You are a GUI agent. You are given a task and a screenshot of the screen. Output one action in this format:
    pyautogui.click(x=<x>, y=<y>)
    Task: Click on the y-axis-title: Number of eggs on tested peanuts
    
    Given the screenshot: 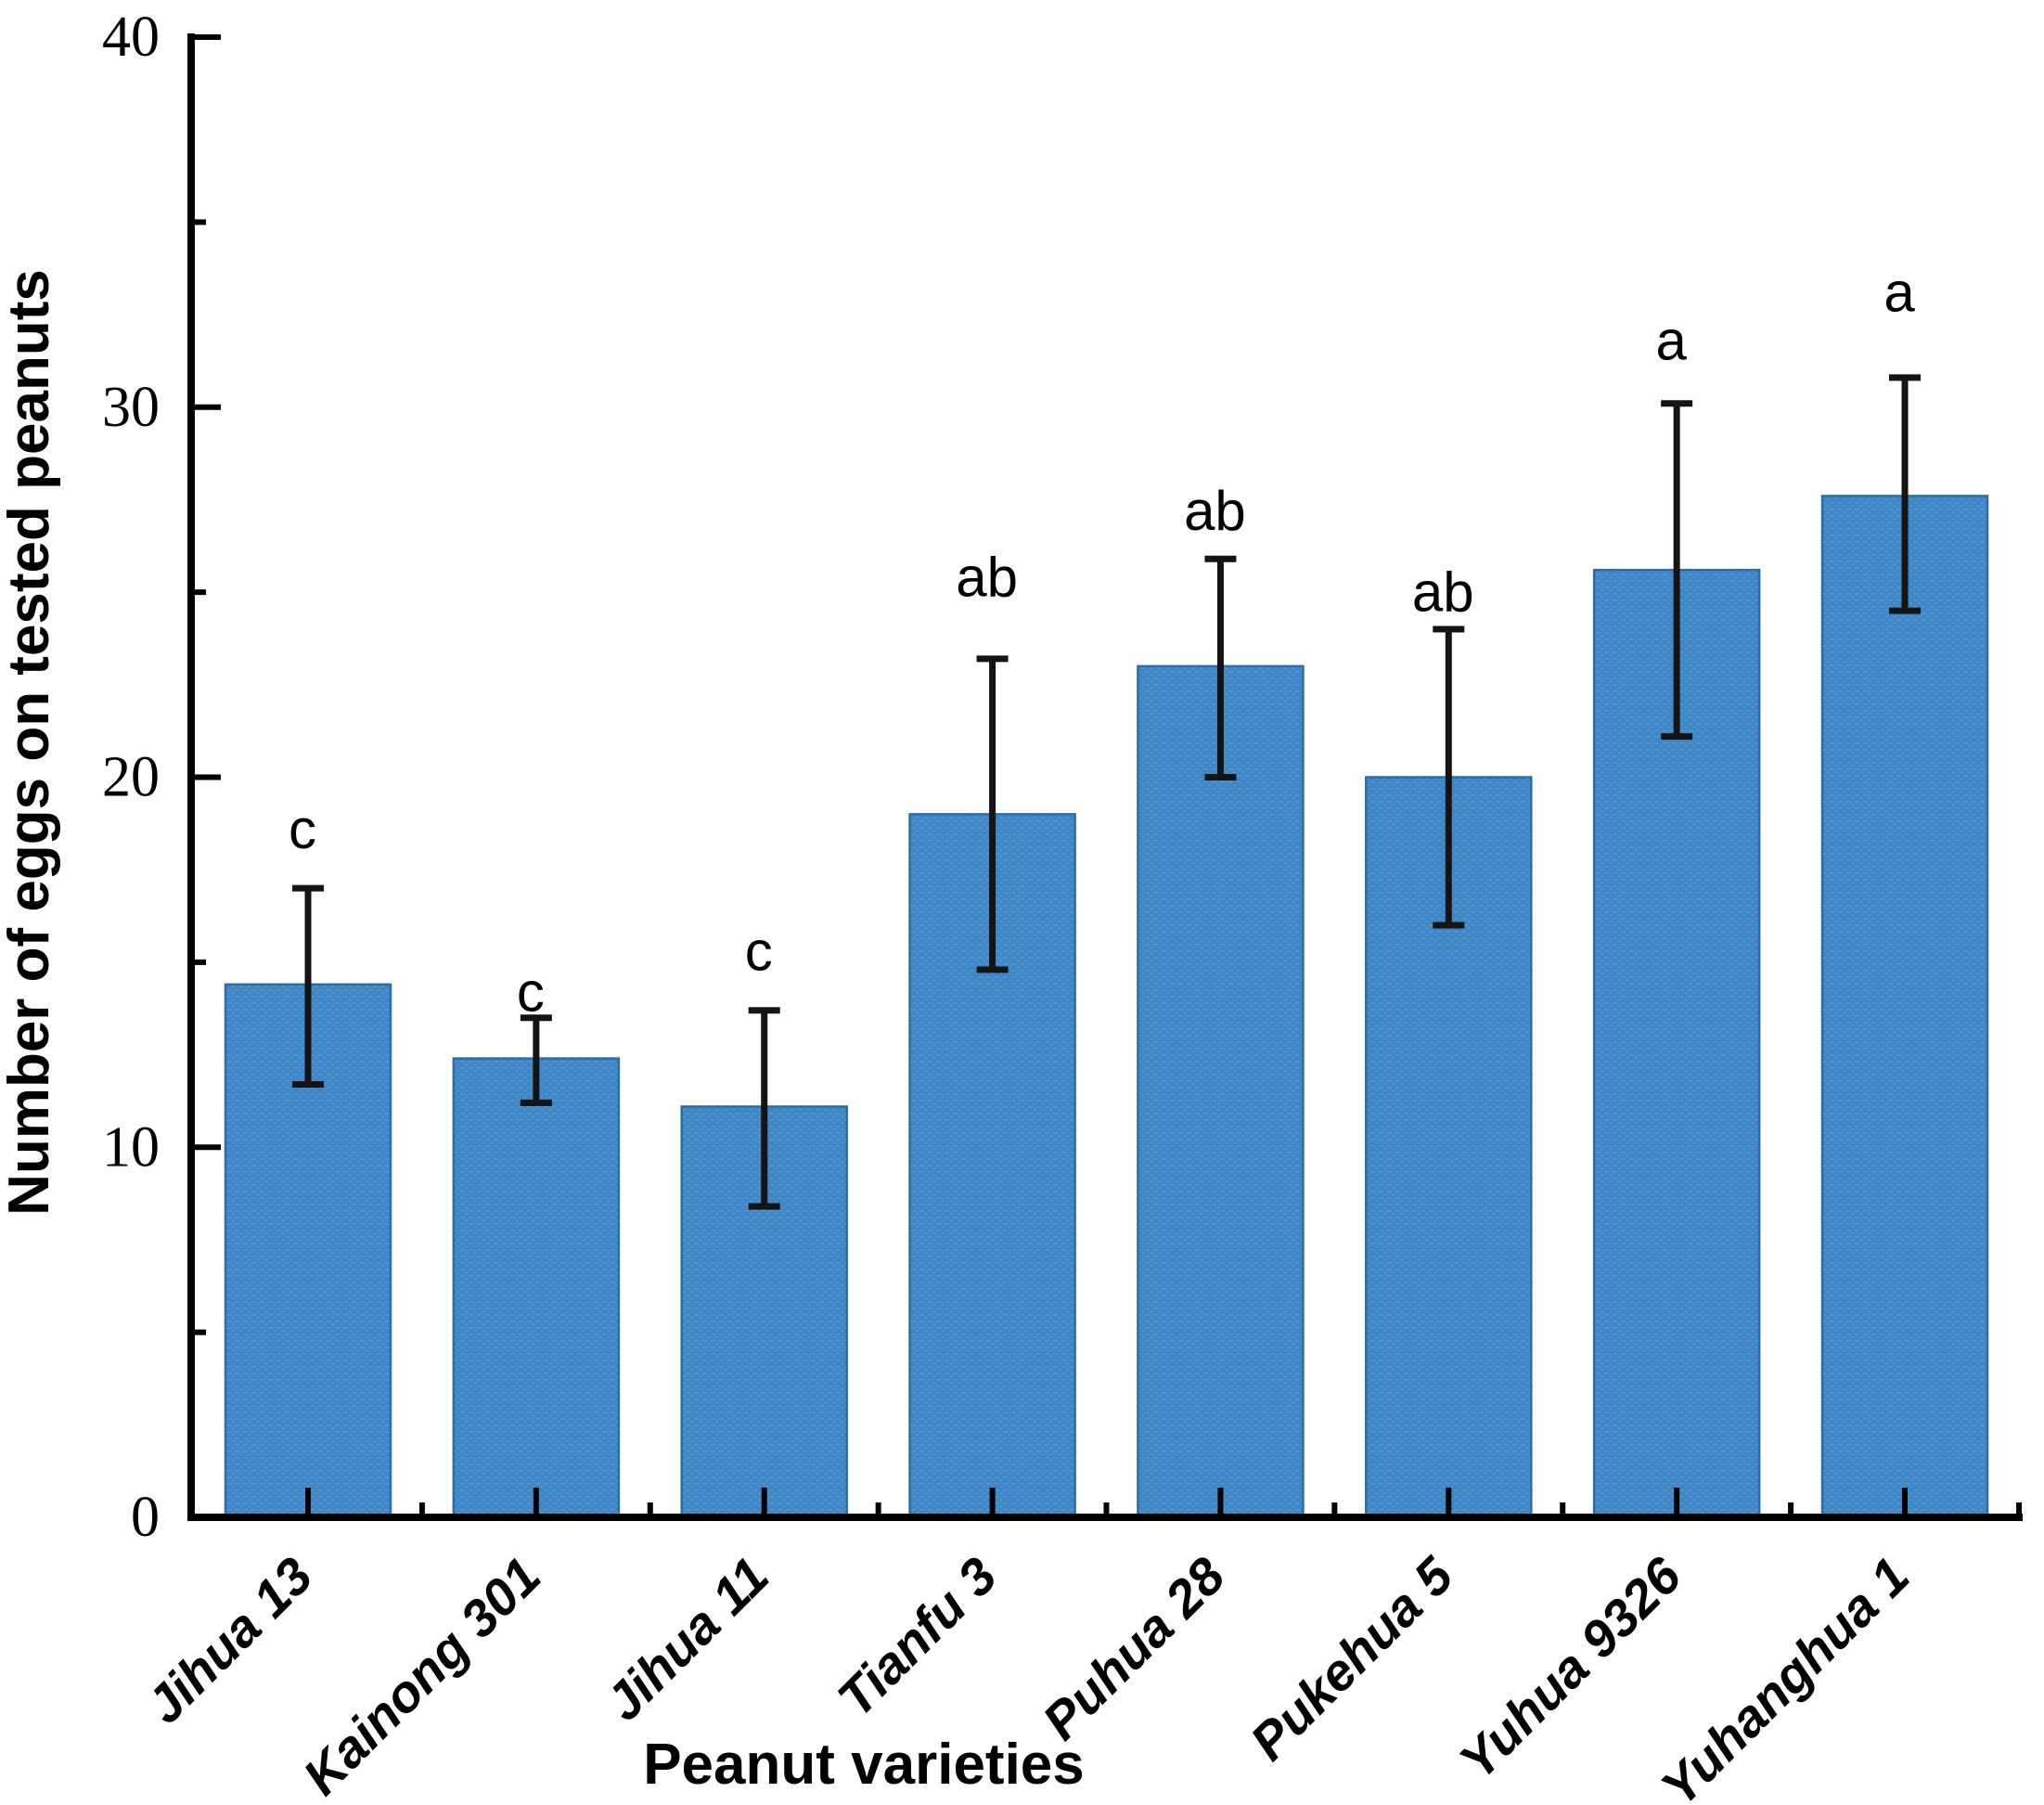 What is the action you would take?
    pyautogui.click(x=30, y=742)
    